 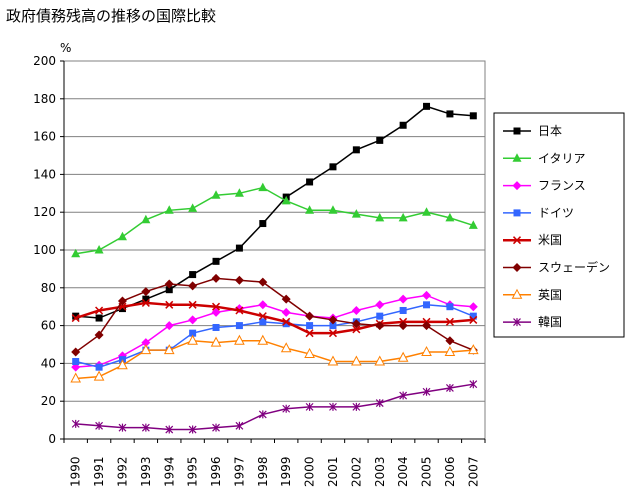 What do you see at coordinates (122, 471) in the screenshot?
I see `x-tick-label: 1992` at bounding box center [122, 471].